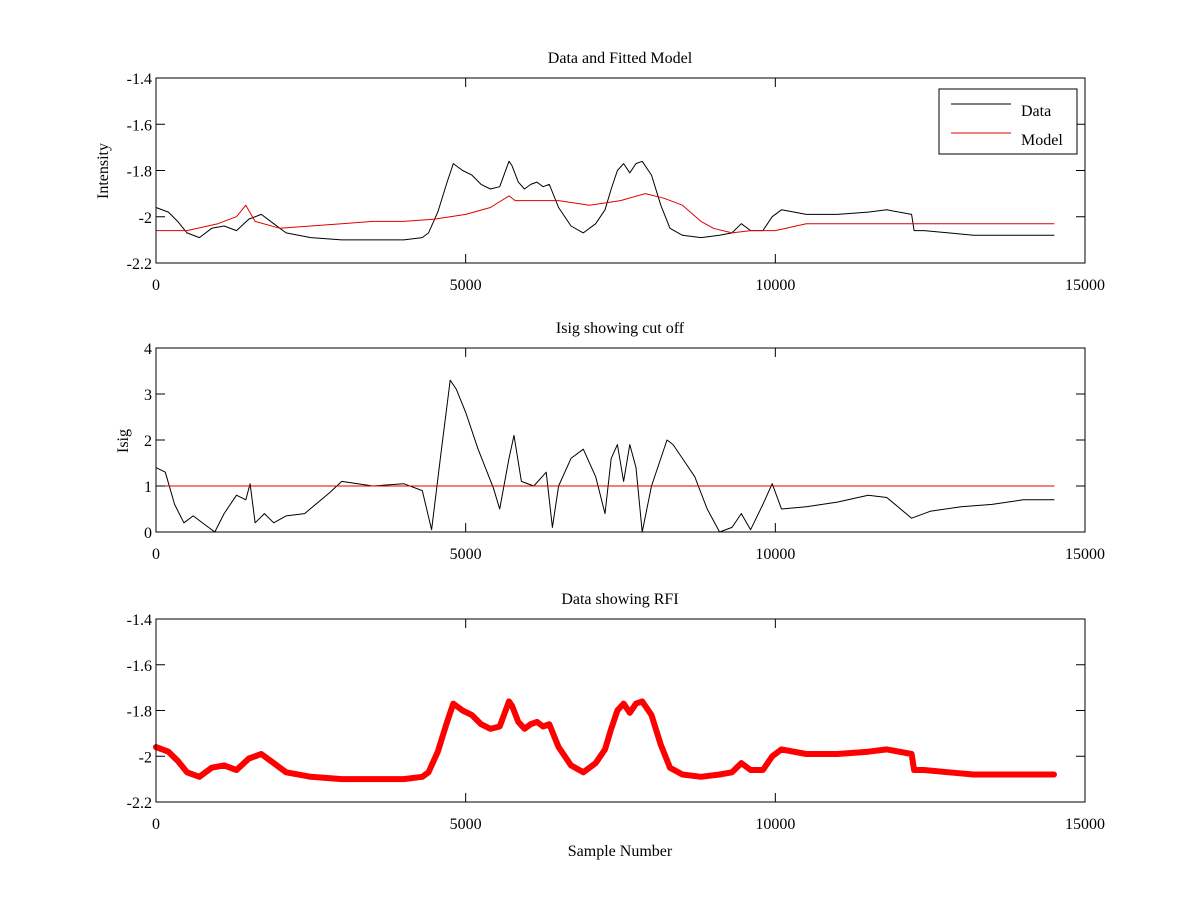  I want to click on subplot-3-signal-series-line, so click(605, 740).